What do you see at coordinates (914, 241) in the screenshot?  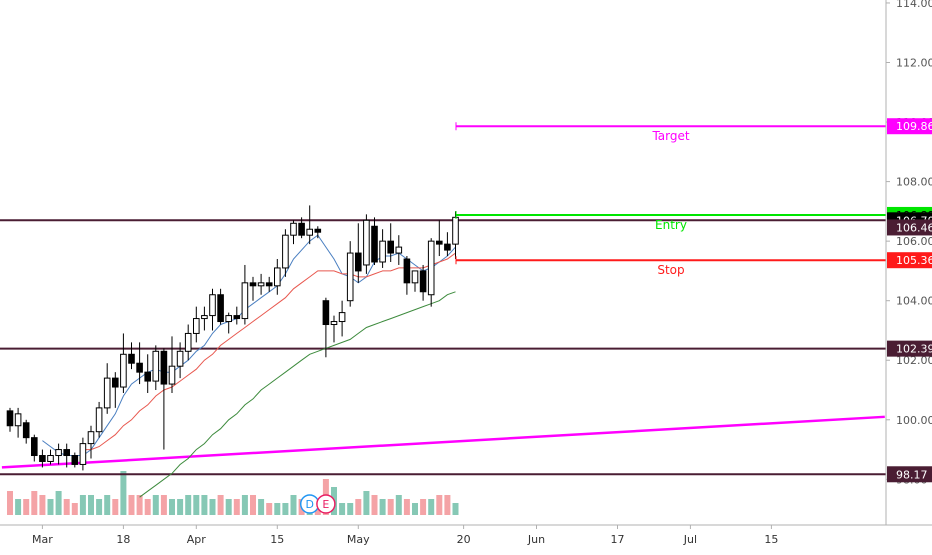 I see `y-tick-label: 106.00` at bounding box center [914, 241].